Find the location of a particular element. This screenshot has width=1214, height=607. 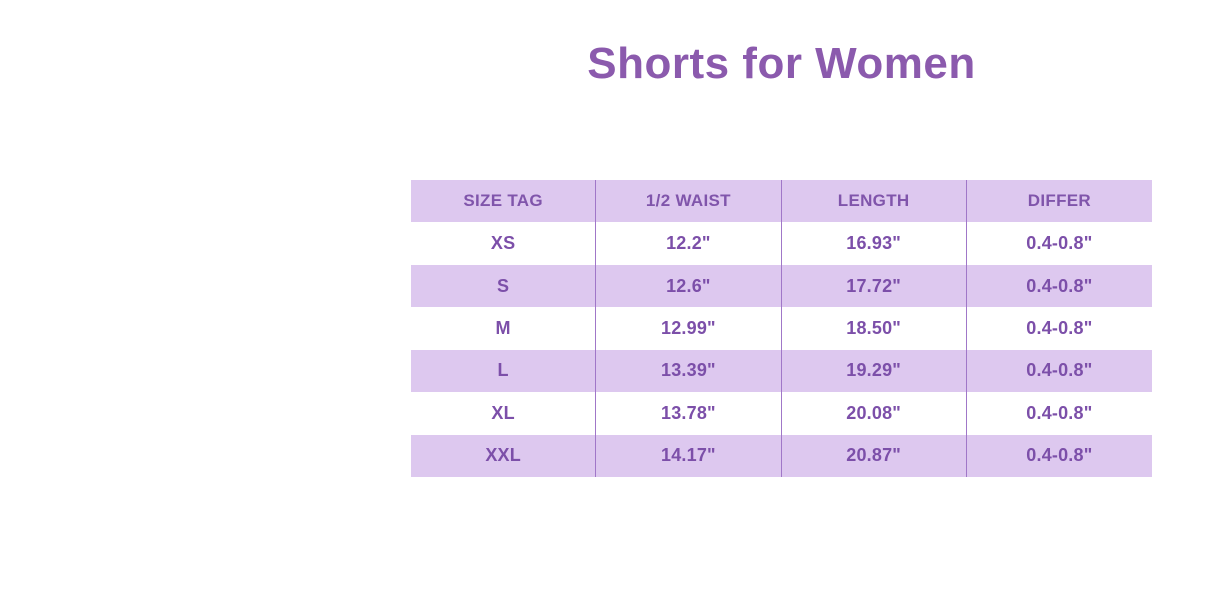

table-row-xs: XS 12.2" 16.93" 0.4-0.8" is located at coordinates (781, 243).